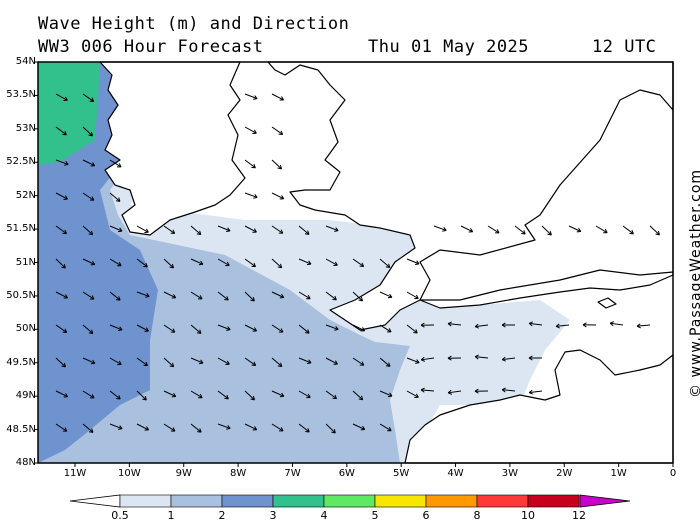 This screenshot has width=700, height=525. What do you see at coordinates (477, 515) in the screenshot?
I see `scale-label: 8` at bounding box center [477, 515].